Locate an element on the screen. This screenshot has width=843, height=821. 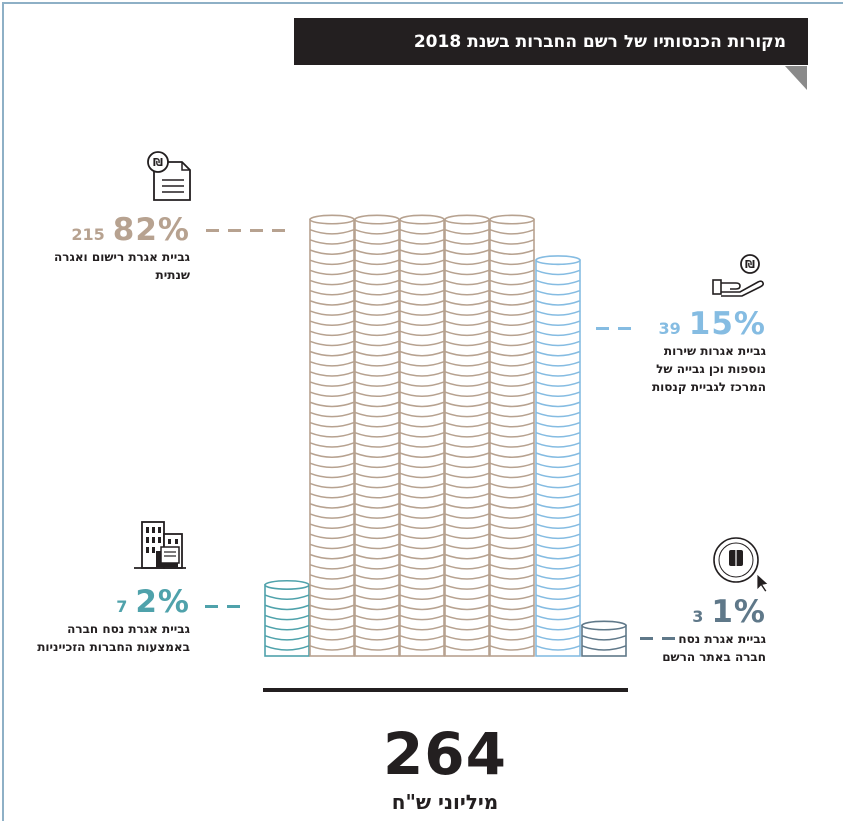
total-block: 264 מיליוני ש"ח is located at coordinates (445, 766).